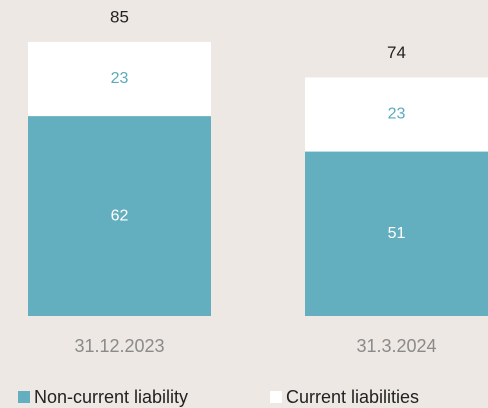  I want to click on value-label: 51, so click(397, 233).